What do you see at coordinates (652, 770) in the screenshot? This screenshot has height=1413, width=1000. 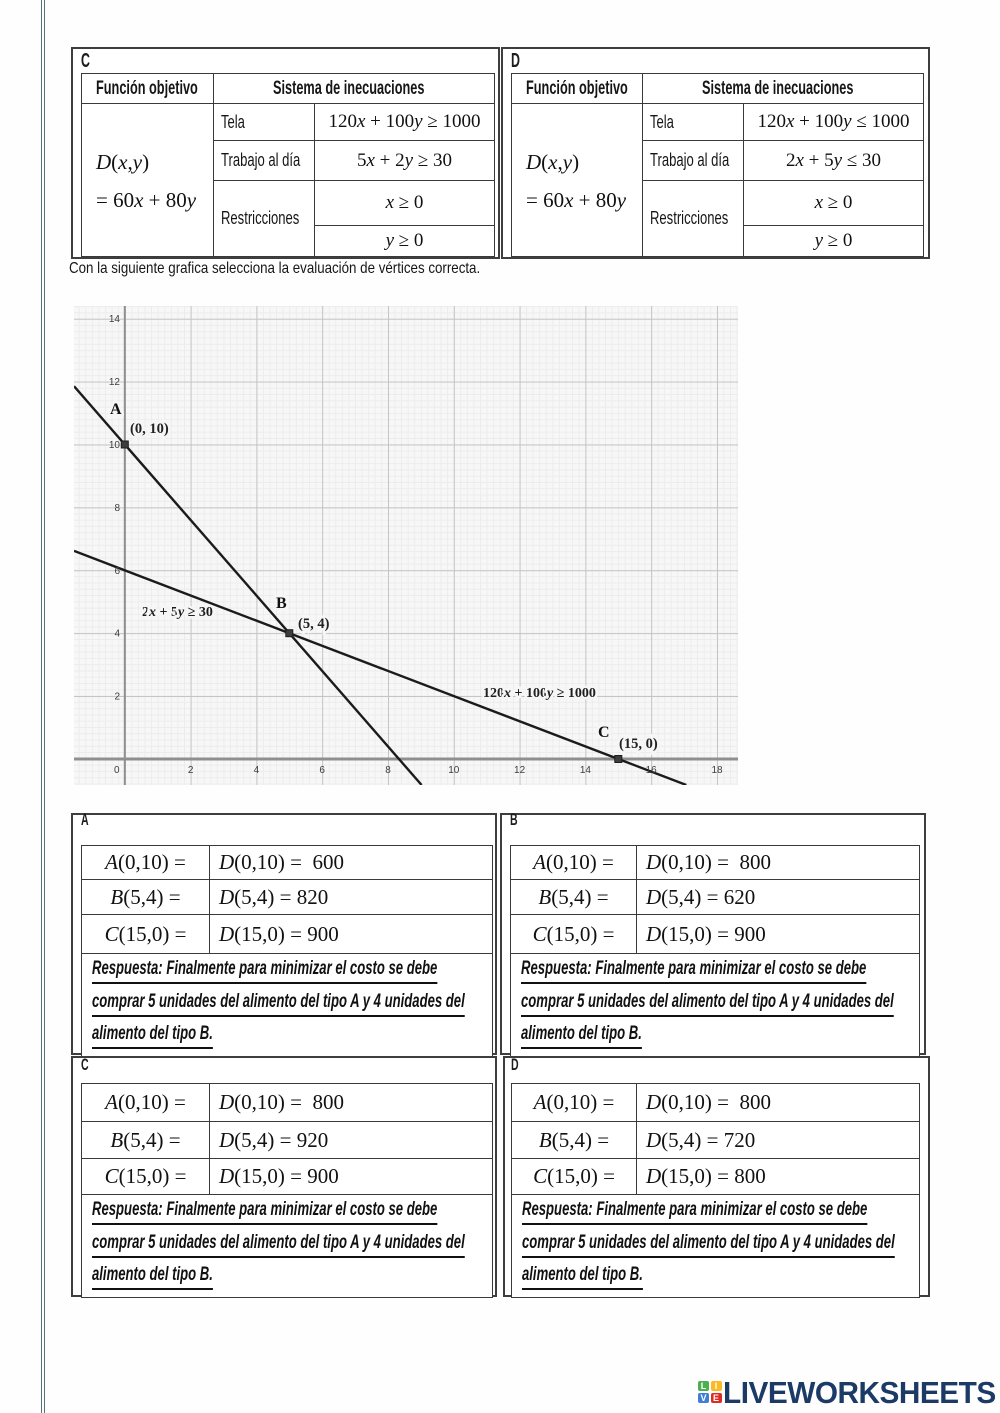 I see `svg-text: 16` at bounding box center [652, 770].